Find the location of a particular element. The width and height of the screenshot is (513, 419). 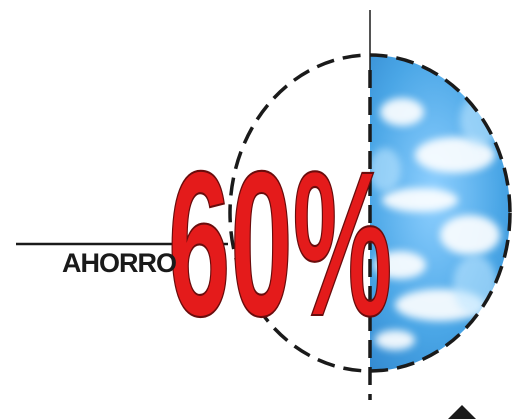

ahorro-label: AHORRO is located at coordinates (119, 263).